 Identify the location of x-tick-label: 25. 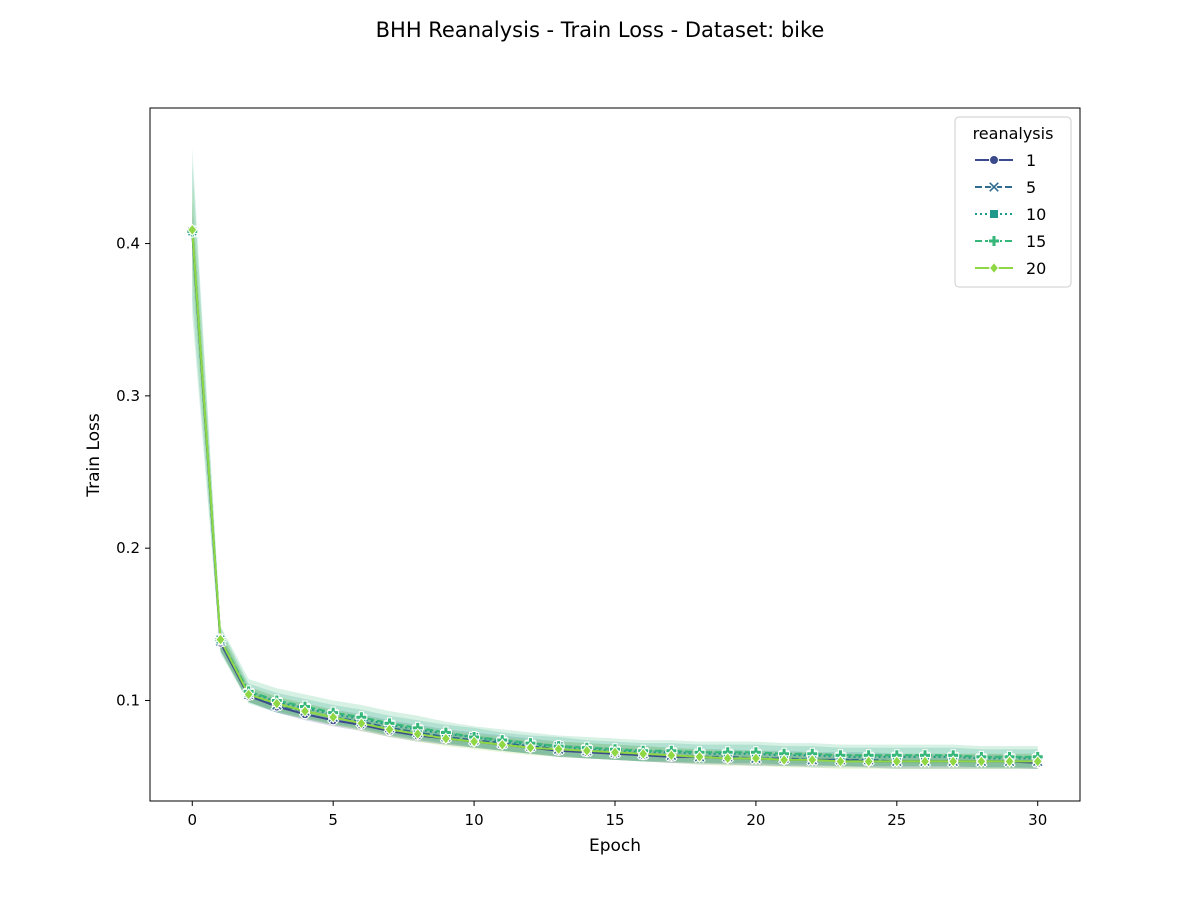
(896, 820).